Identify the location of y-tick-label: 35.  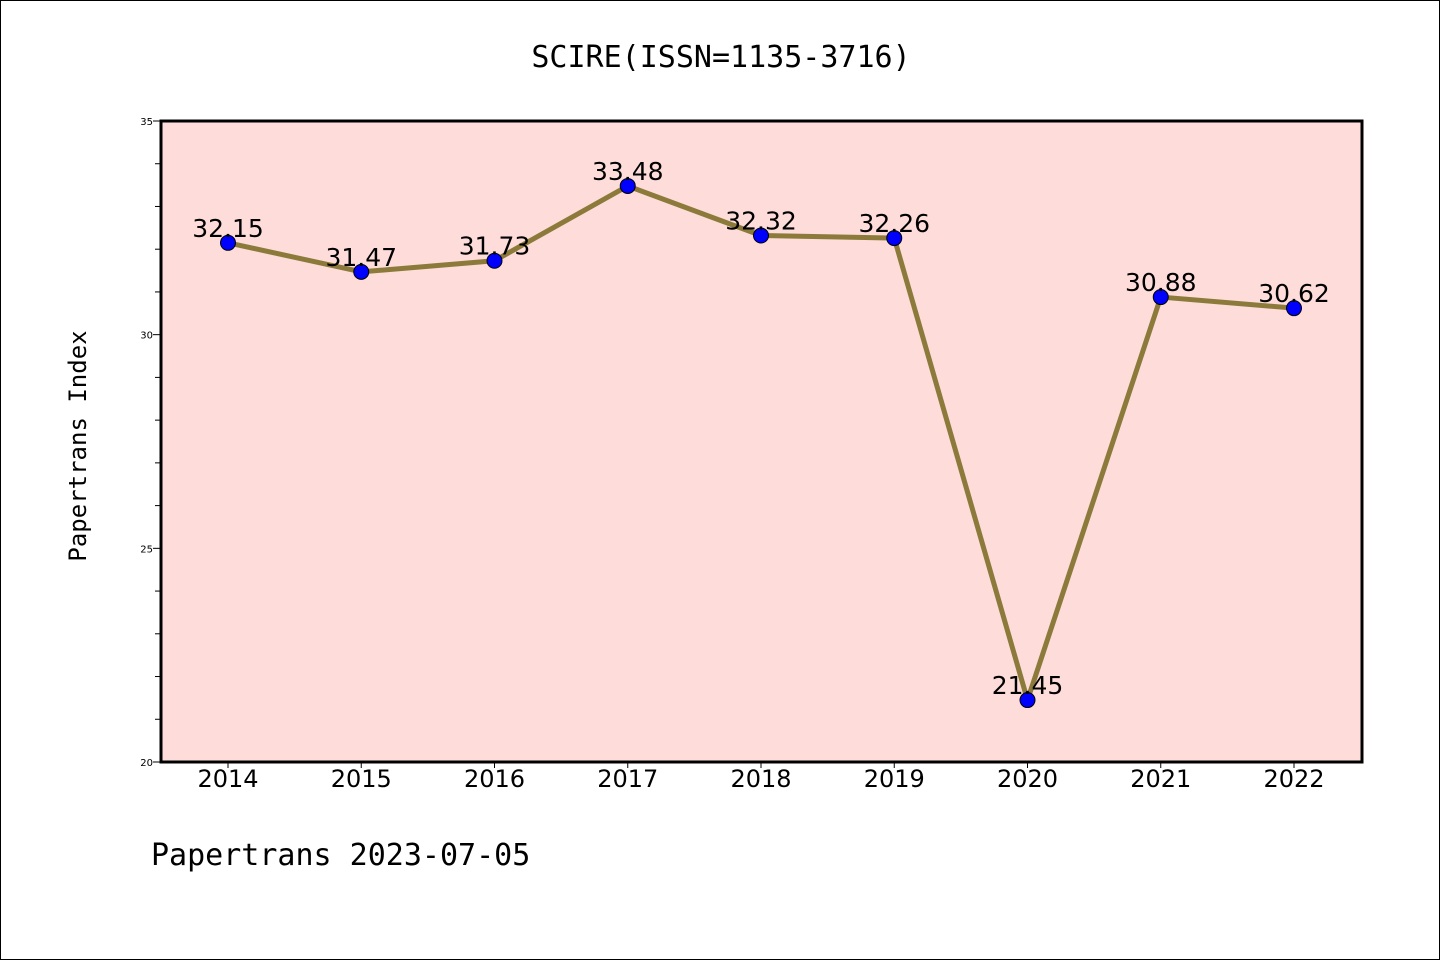
(146, 122).